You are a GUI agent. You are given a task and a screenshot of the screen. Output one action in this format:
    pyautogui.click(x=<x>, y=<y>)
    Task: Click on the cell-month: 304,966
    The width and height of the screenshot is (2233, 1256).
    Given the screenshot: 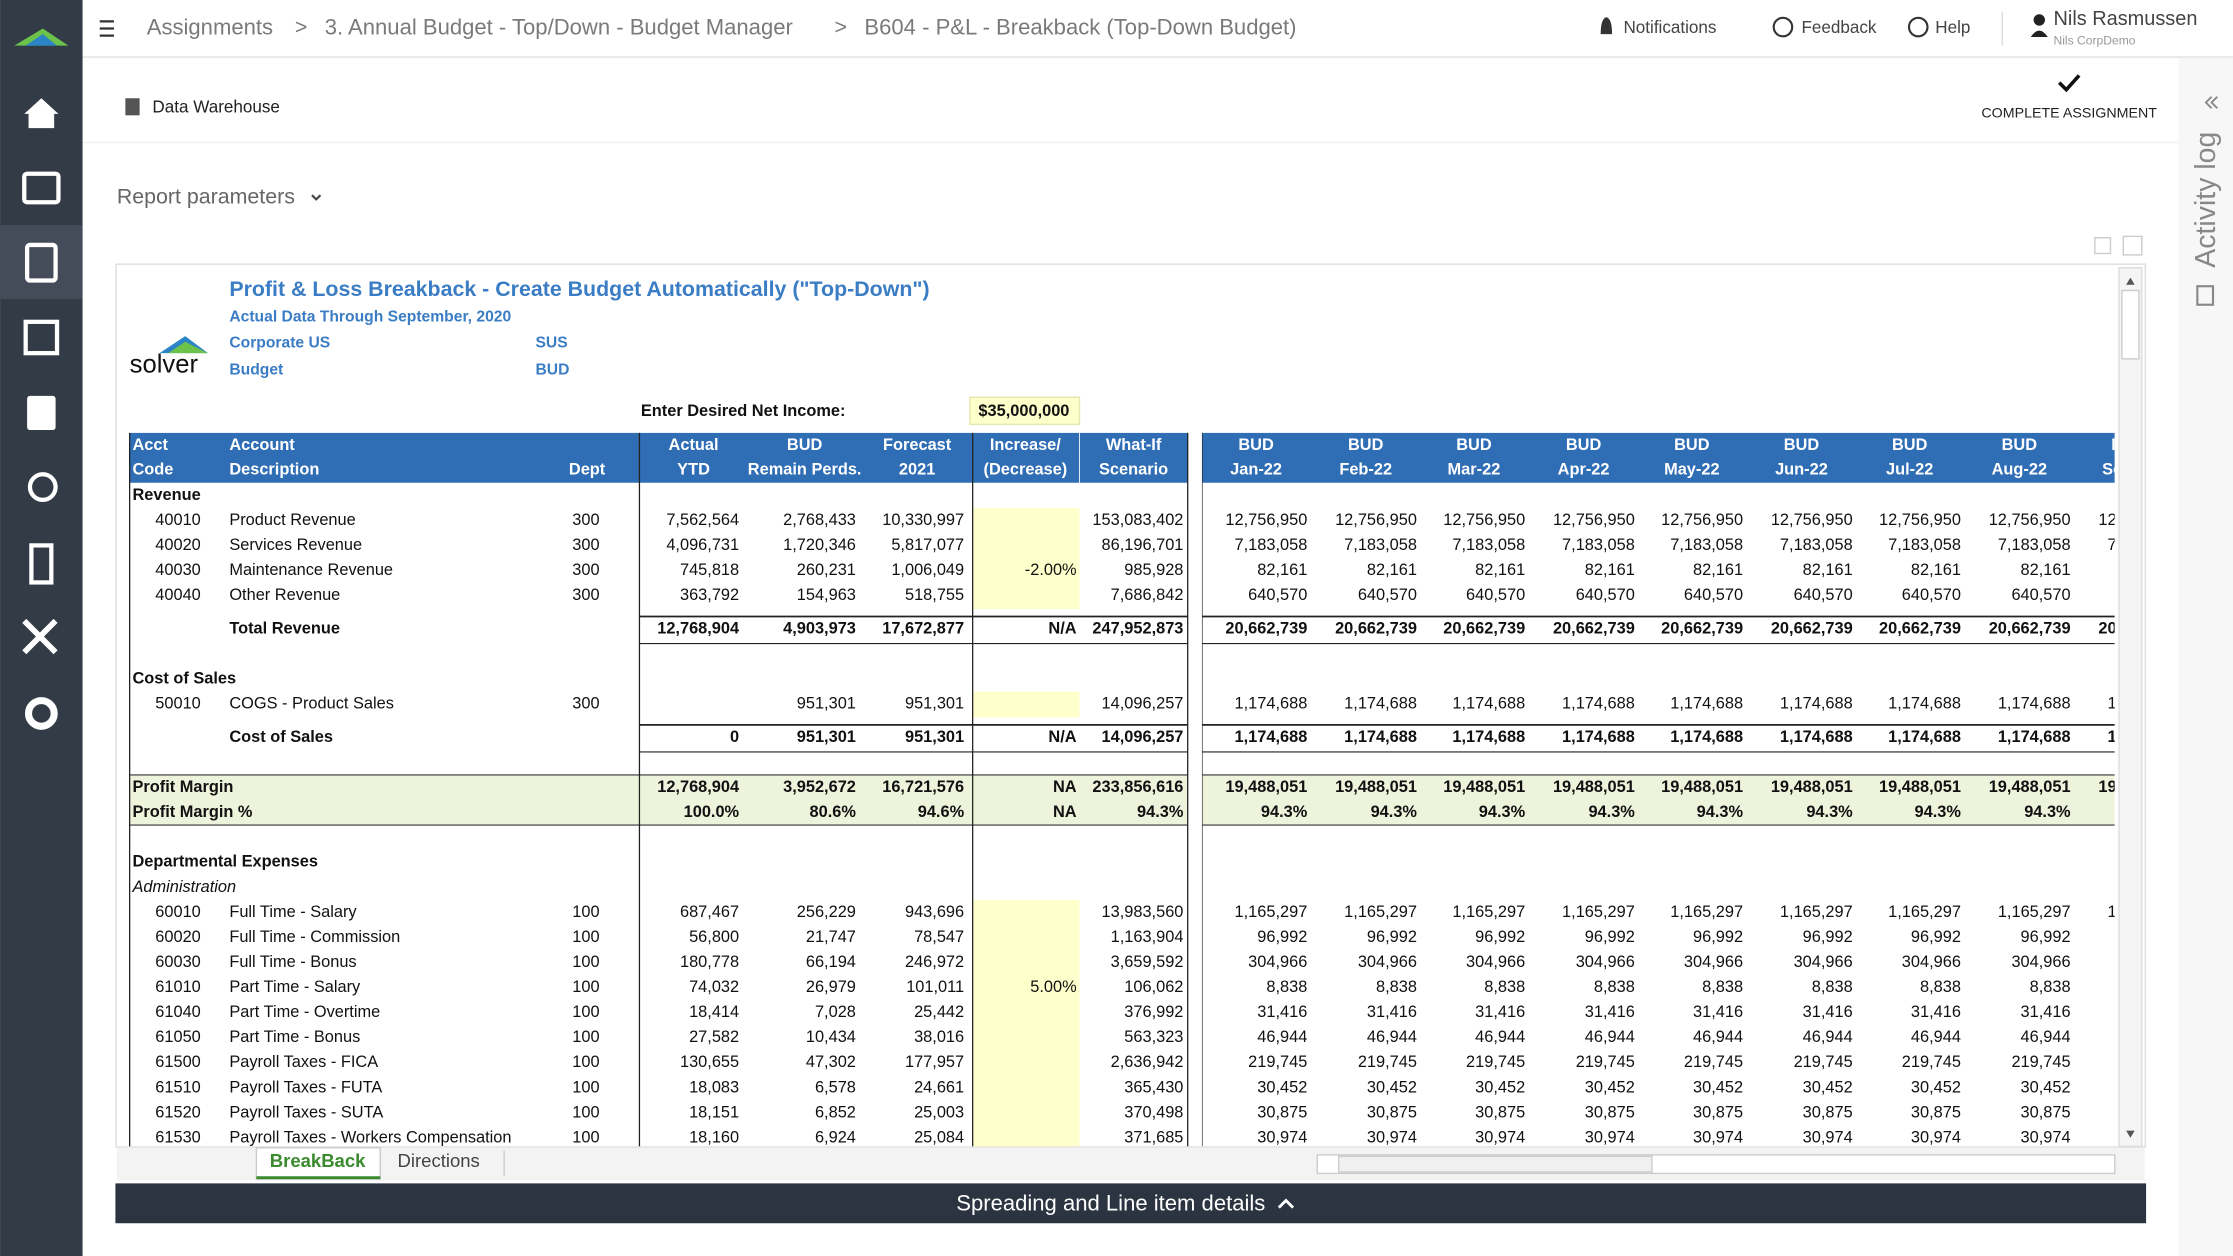 What is the action you would take?
    pyautogui.click(x=1495, y=962)
    